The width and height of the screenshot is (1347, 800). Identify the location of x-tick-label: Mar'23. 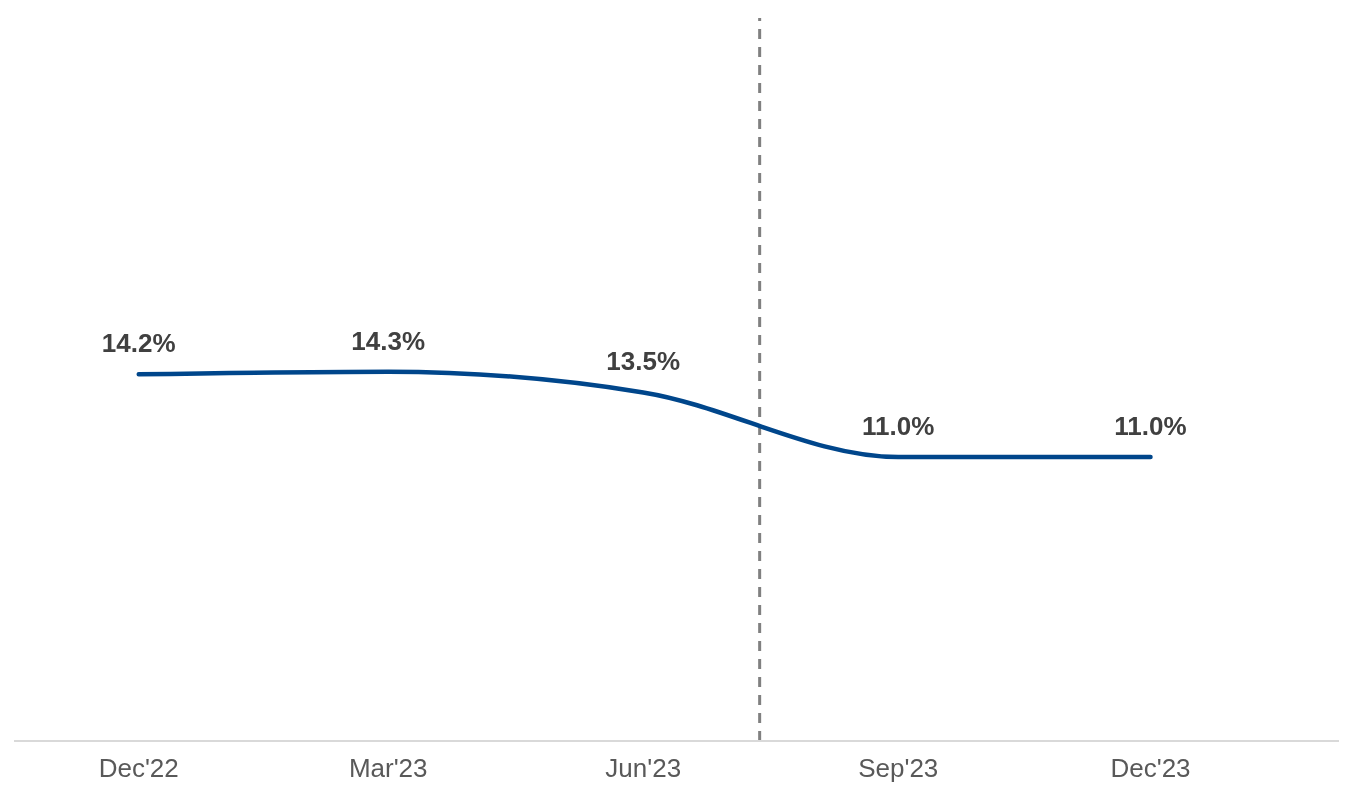
(388, 768).